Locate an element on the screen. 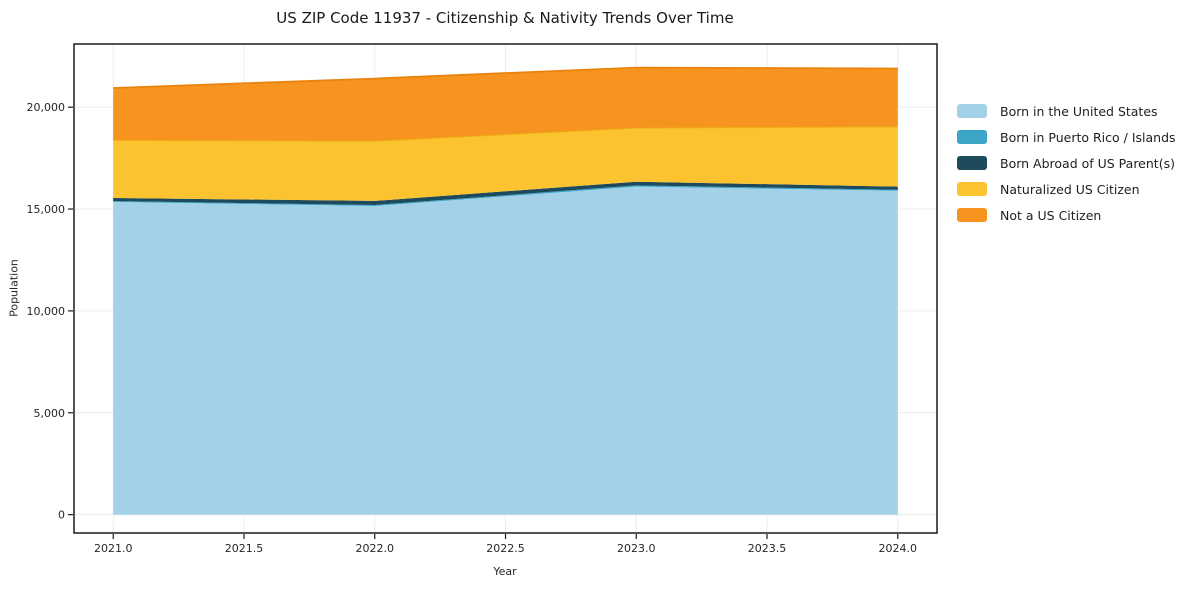 This screenshot has width=1189, height=590. y-tick-label: 20,000 is located at coordinates (46, 107).